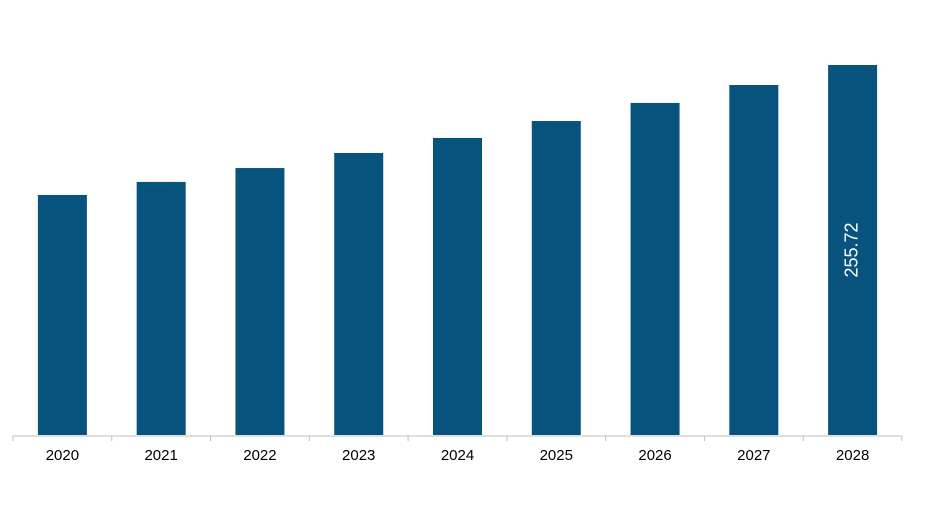 The image size is (936, 508). I want to click on x-tick-label: 2020, so click(62, 455).